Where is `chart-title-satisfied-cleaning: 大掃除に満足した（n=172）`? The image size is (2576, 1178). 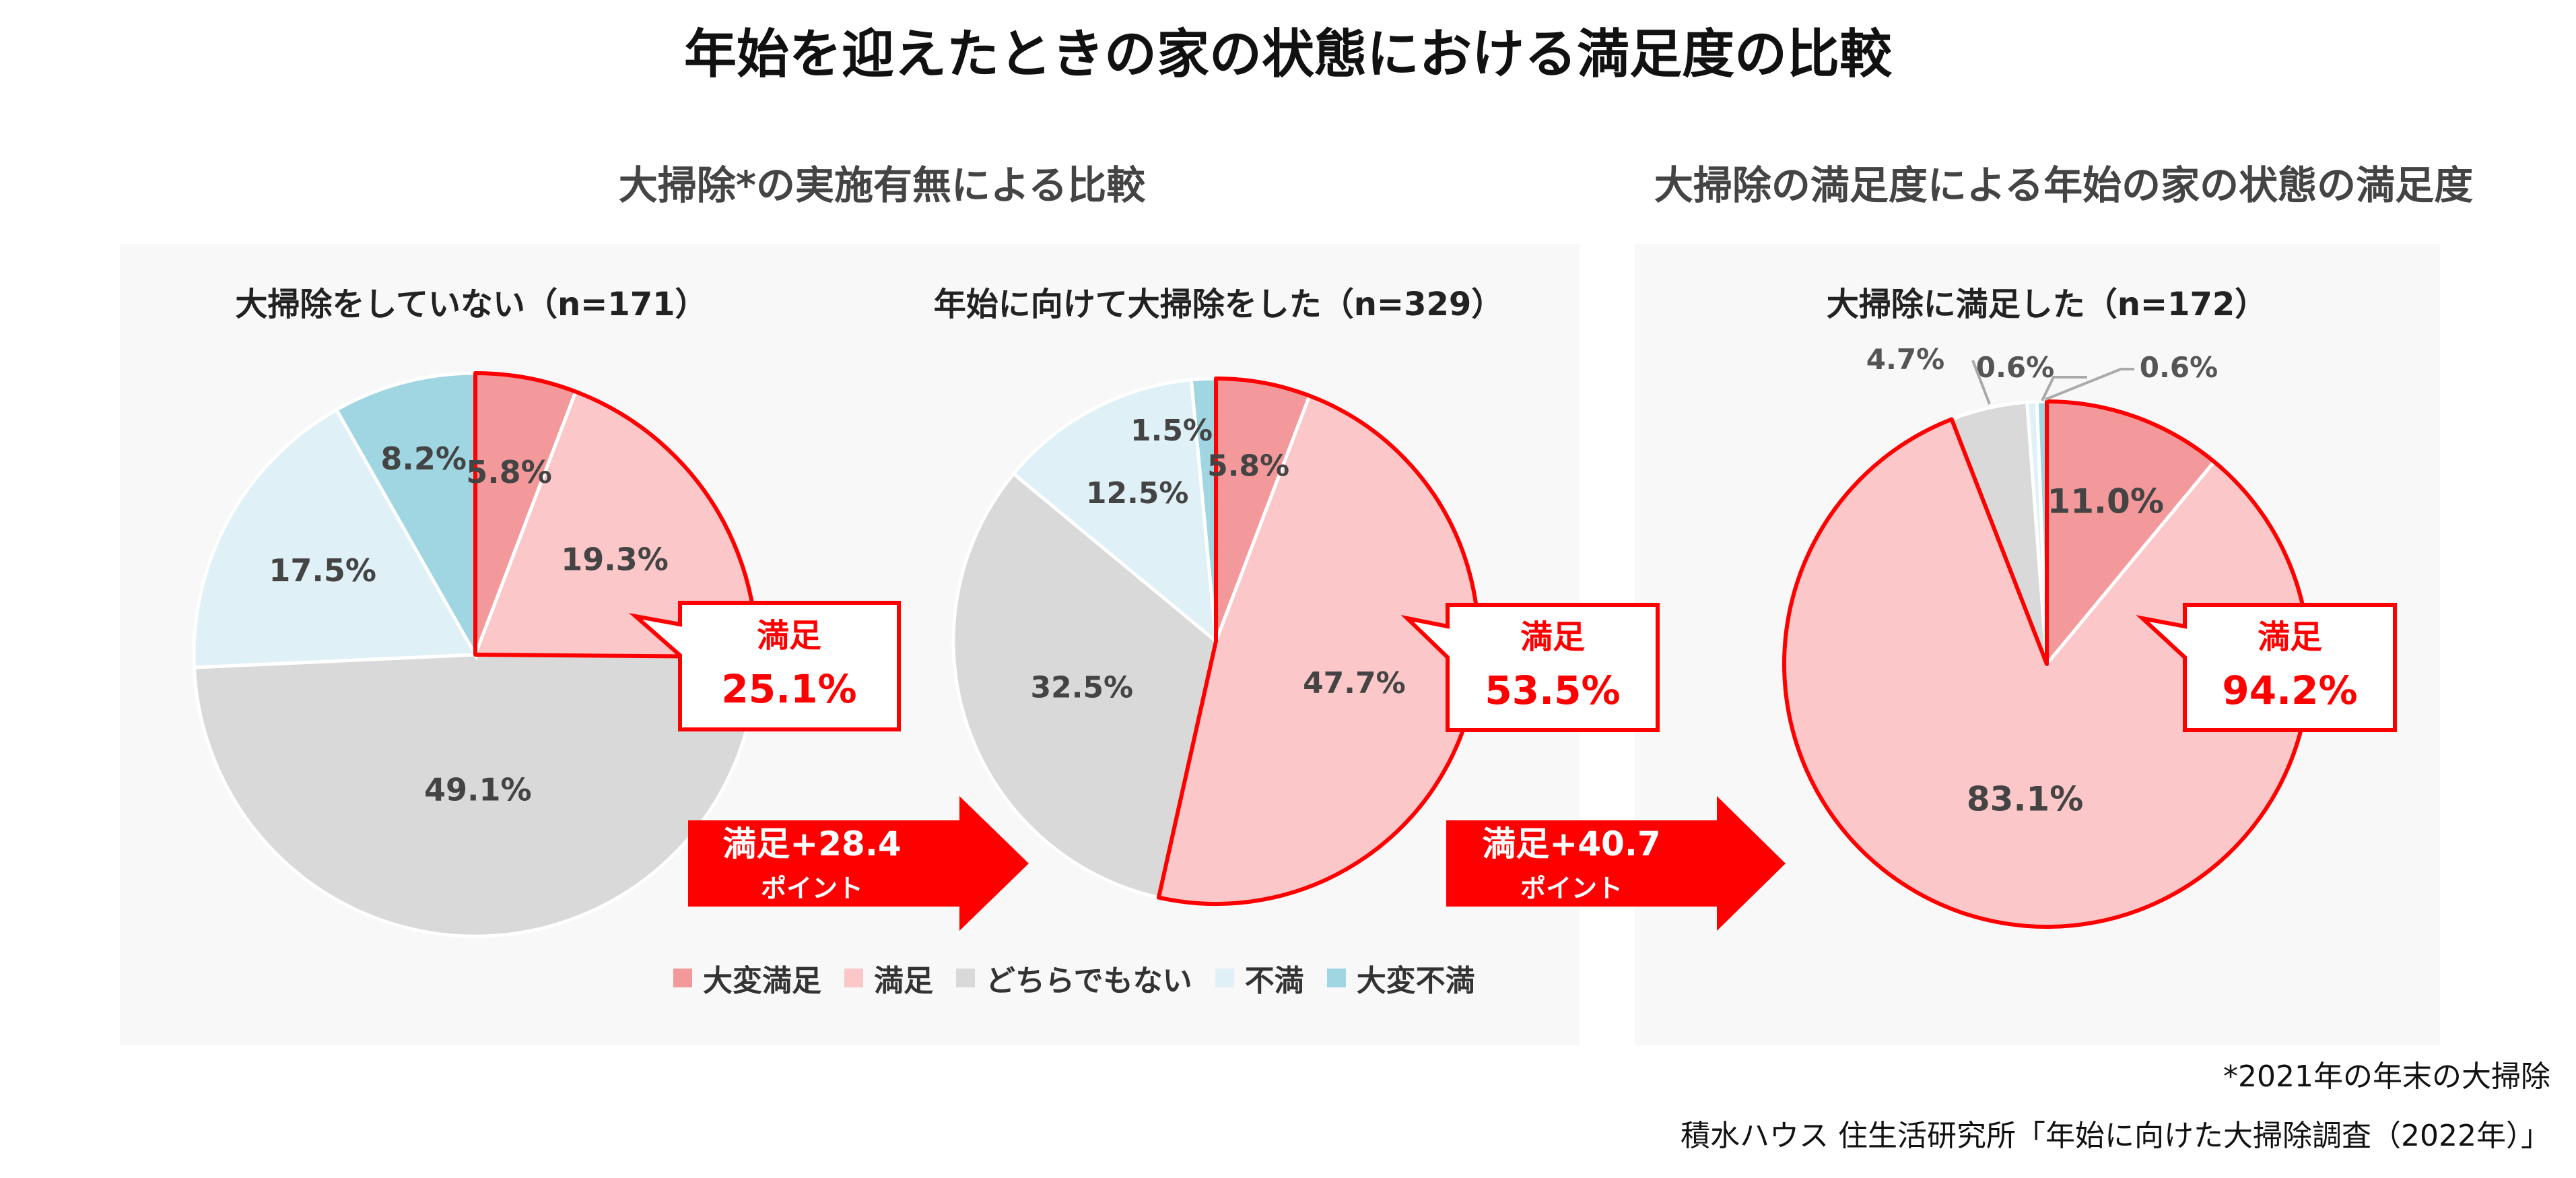
chart-title-satisfied-cleaning: 大掃除に満足した（n=172） is located at coordinates (2047, 304).